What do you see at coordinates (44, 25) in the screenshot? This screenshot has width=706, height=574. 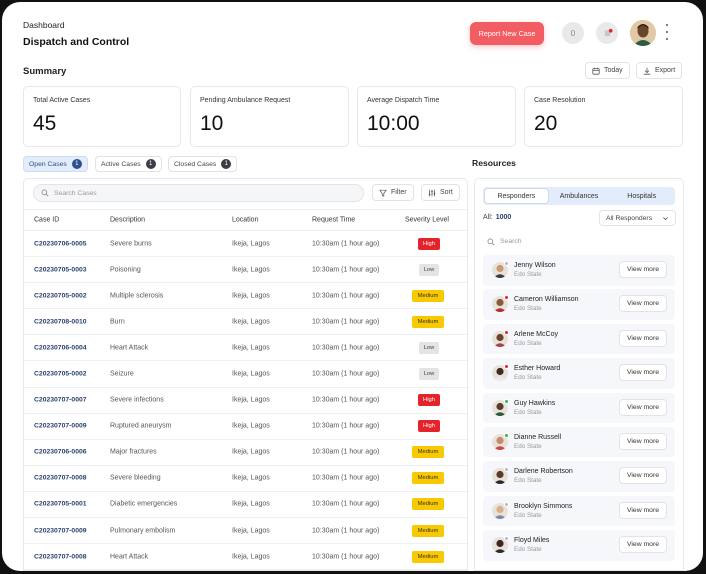 I see `breadcrumb: Dashboard` at bounding box center [44, 25].